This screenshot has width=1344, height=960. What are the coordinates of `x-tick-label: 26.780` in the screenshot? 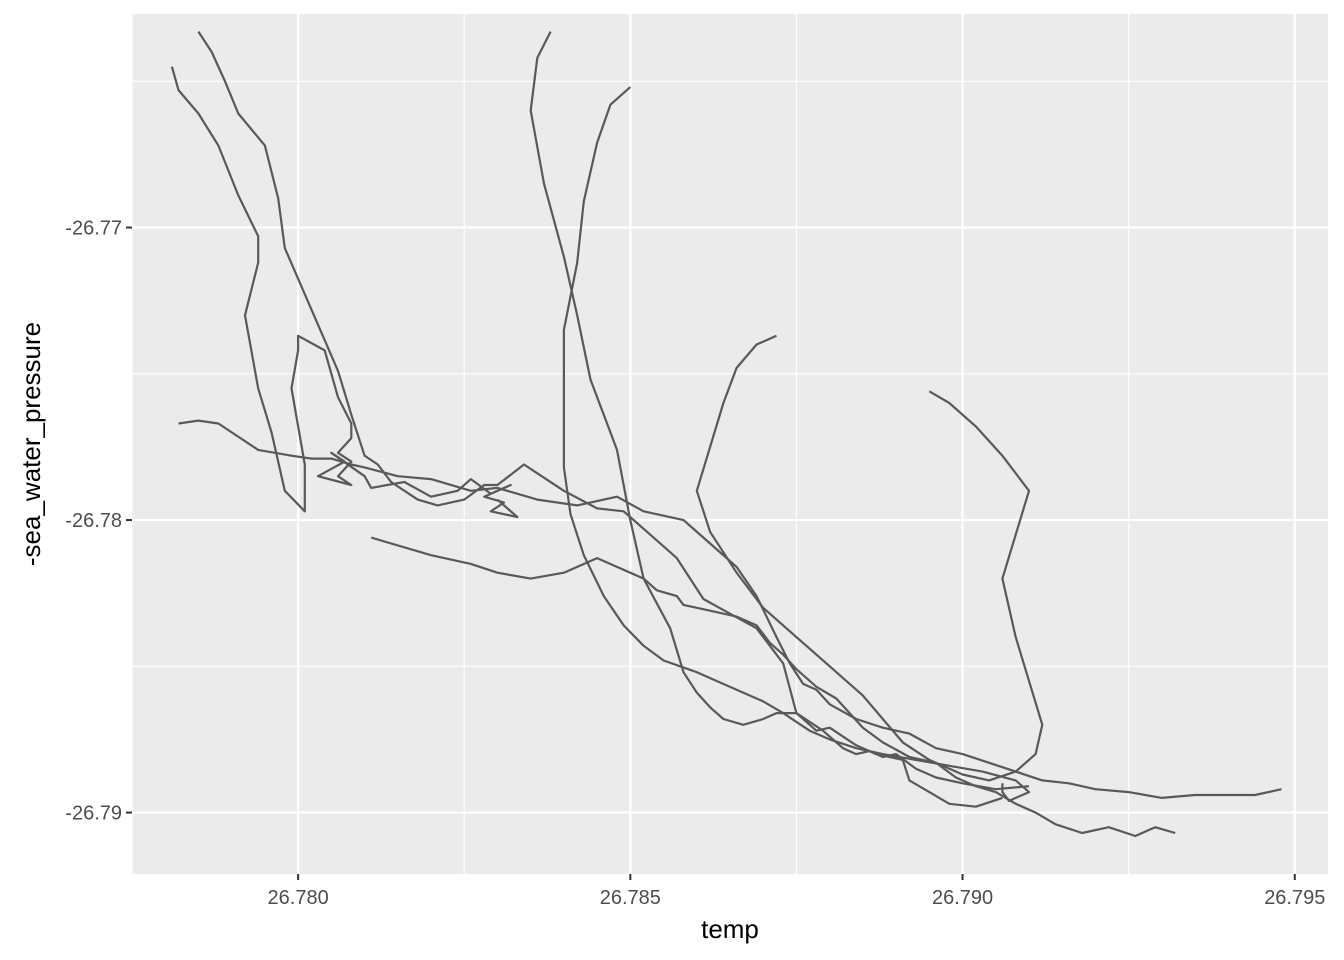 It's located at (298, 898).